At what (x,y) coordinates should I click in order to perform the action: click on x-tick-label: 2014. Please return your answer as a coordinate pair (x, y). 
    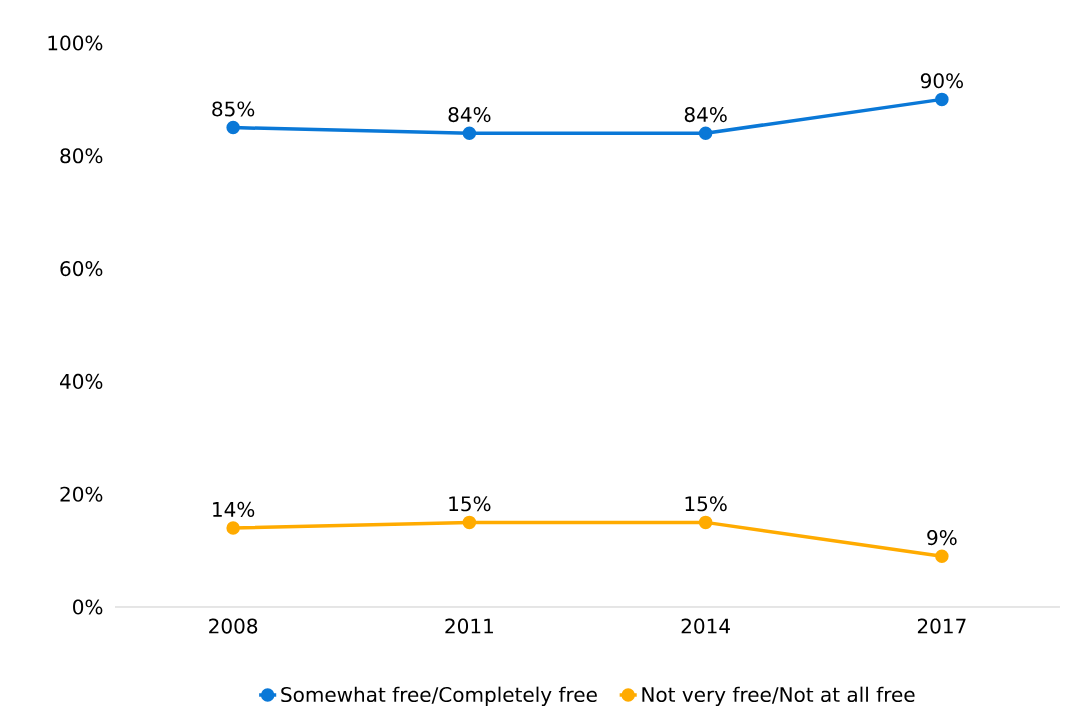
    Looking at the image, I should click on (705, 626).